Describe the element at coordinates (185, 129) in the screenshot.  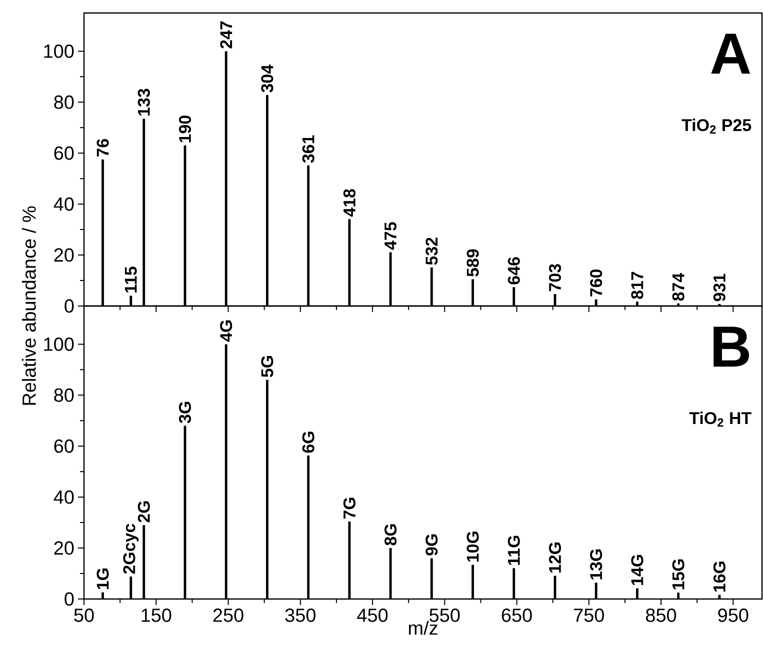
I see `annotation: 190` at that location.